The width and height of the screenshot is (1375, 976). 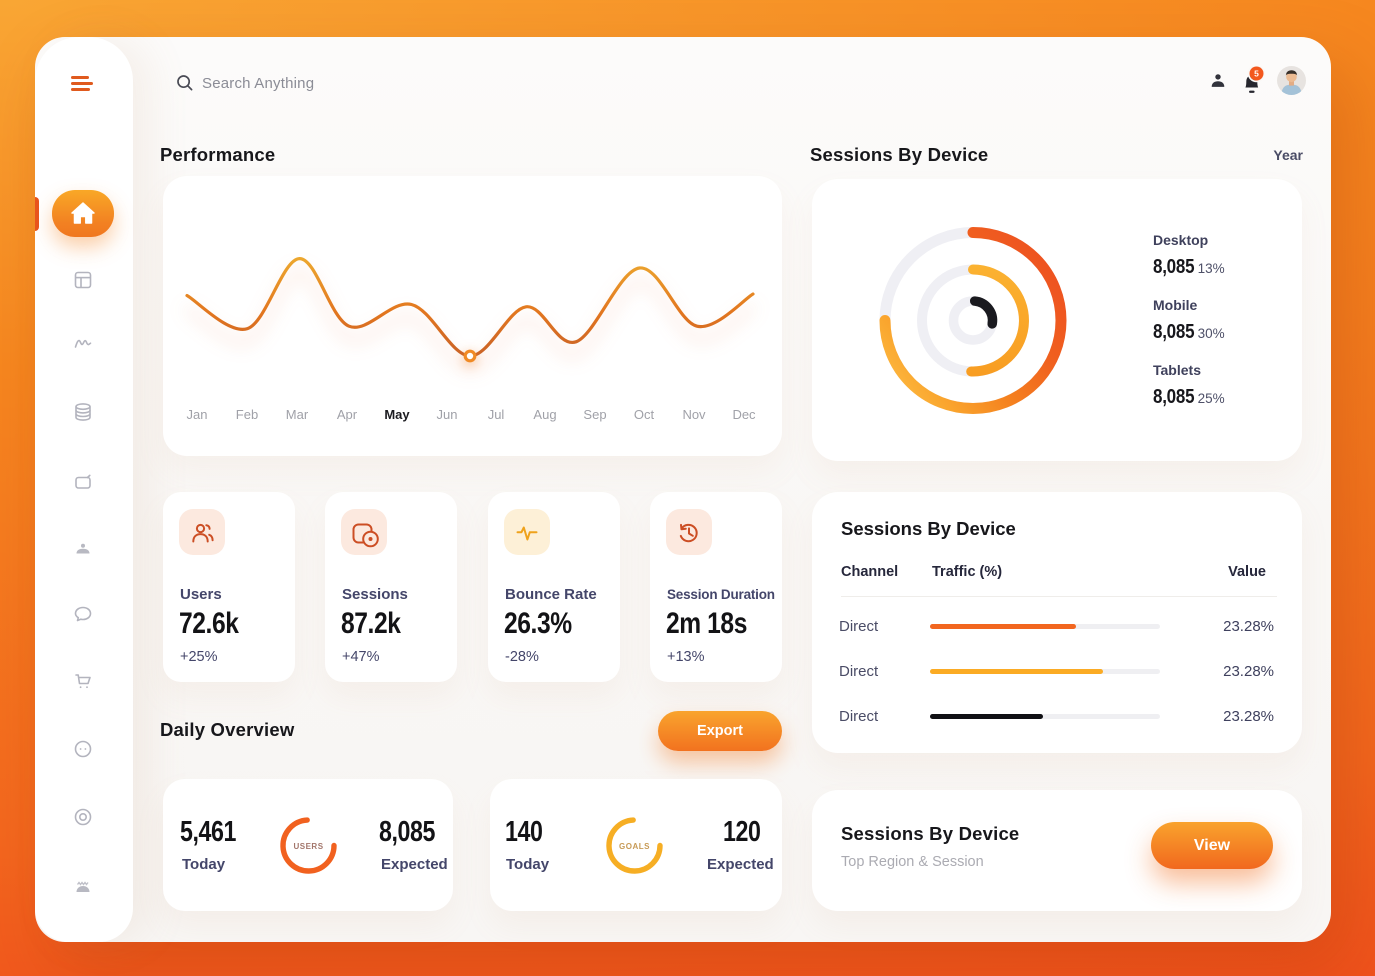 I want to click on svg-text: USERS, so click(x=308, y=846).